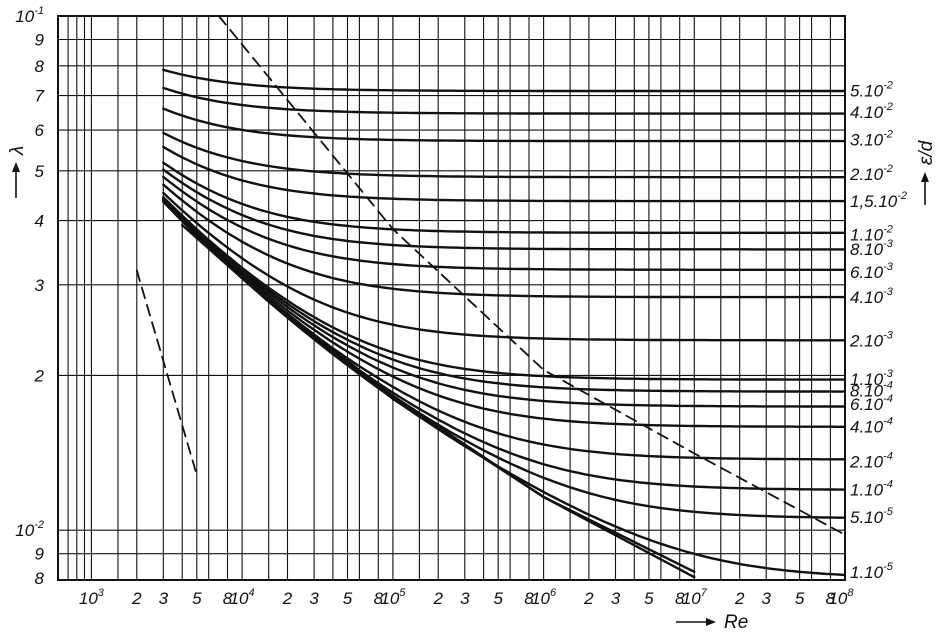 The image size is (944, 636). I want to click on x-tick-label: 104, so click(242, 597).